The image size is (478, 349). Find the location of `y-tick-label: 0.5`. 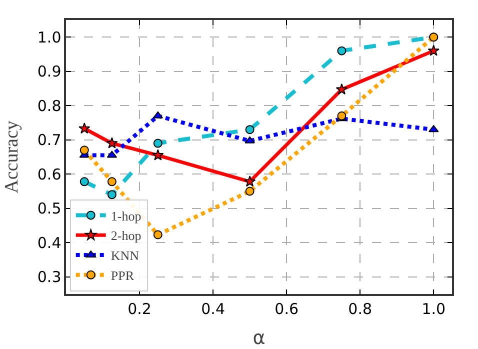

y-tick-label: 0.5 is located at coordinates (49, 209).